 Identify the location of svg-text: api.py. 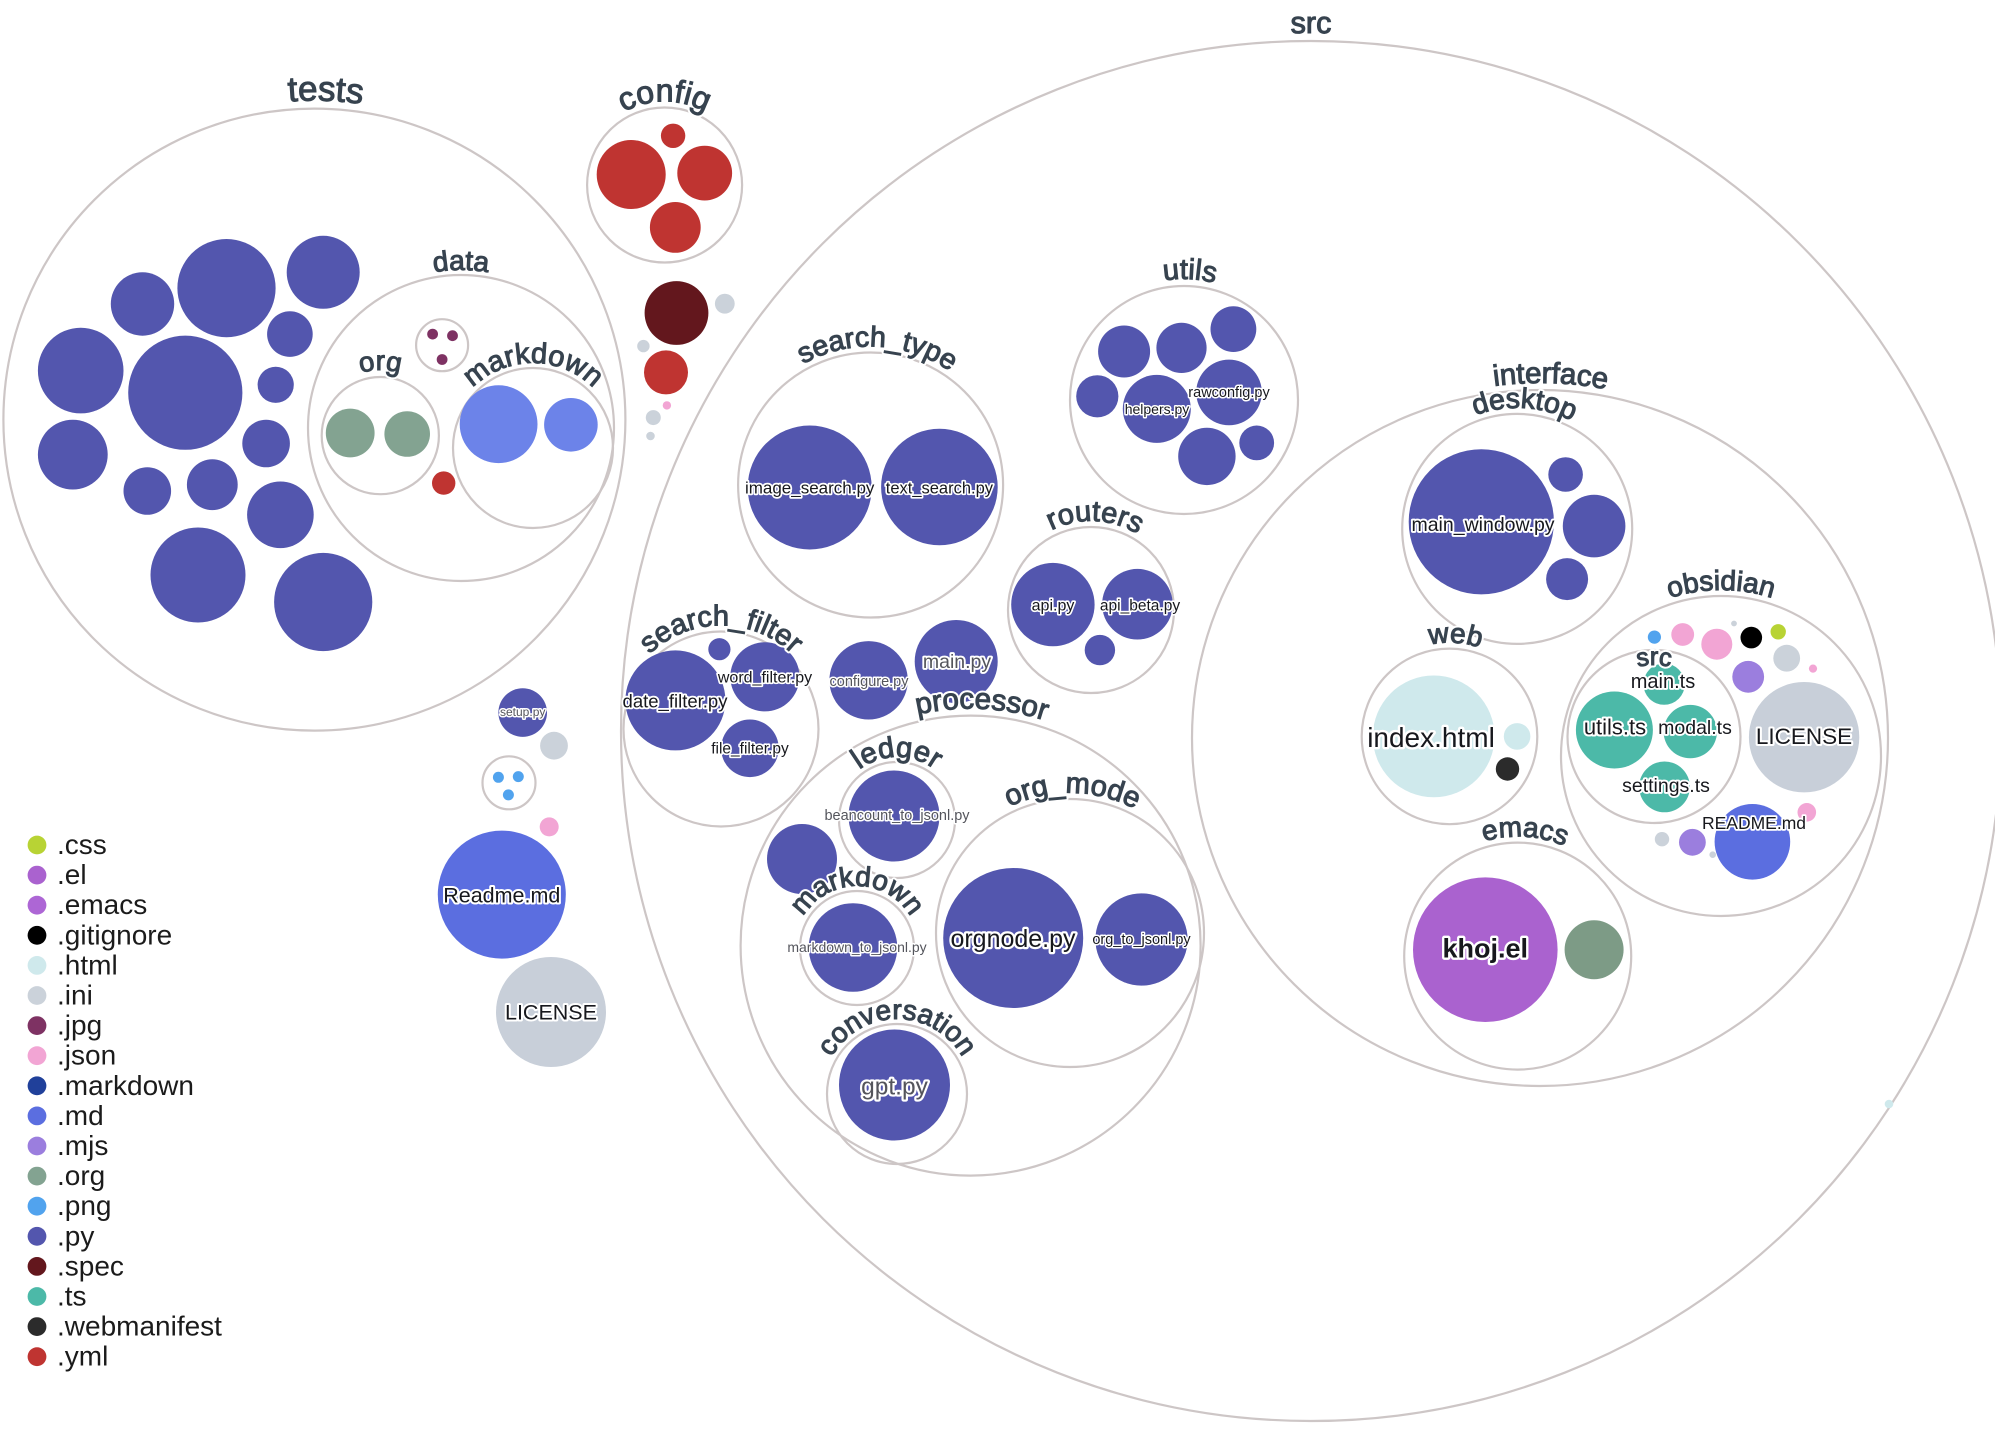
(1053, 606).